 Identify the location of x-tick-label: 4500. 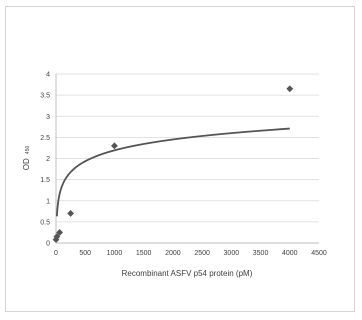
(319, 253).